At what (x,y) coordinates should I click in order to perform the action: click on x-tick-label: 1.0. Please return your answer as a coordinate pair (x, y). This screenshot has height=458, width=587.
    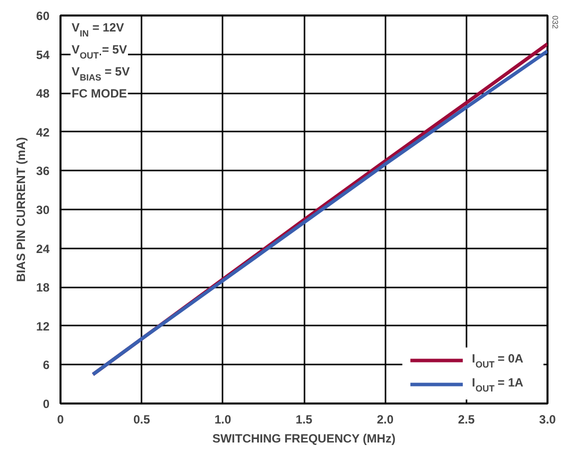
    Looking at the image, I should click on (223, 419).